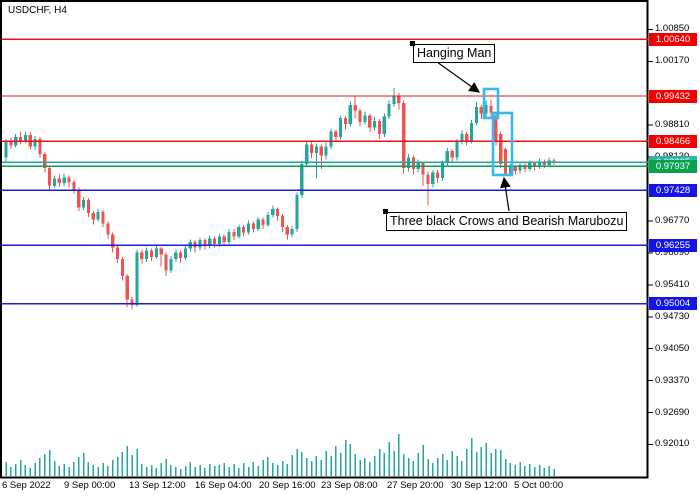 The height and width of the screenshot is (500, 700). I want to click on volume-bars, so click(280, 455).